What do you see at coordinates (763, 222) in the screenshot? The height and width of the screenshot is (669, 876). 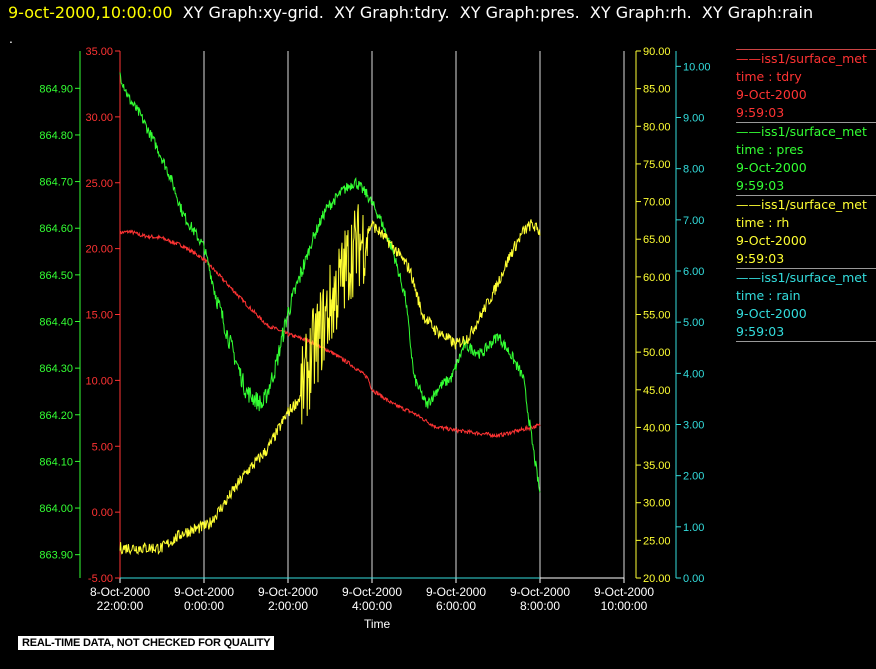 I see `legend-field: time : rh` at bounding box center [763, 222].